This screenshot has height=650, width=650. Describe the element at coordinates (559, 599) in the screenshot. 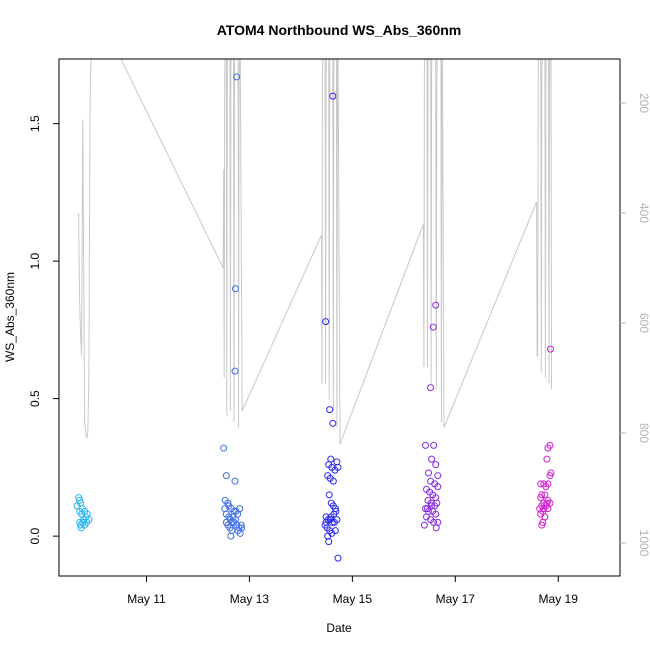

I see `x-tick-label: May 19` at that location.